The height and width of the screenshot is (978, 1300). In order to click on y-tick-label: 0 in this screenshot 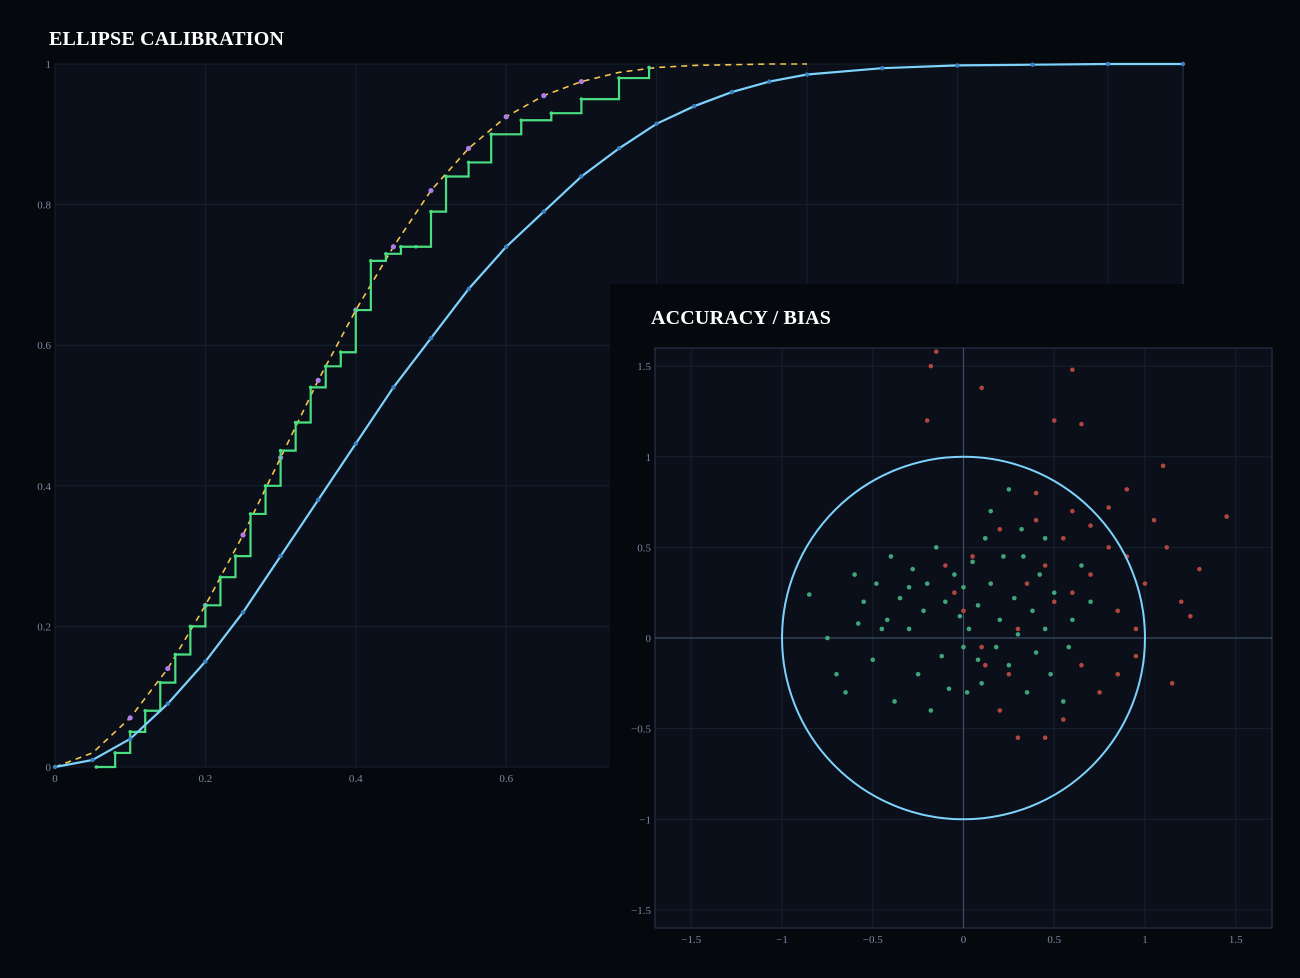, I will do `click(49, 768)`.